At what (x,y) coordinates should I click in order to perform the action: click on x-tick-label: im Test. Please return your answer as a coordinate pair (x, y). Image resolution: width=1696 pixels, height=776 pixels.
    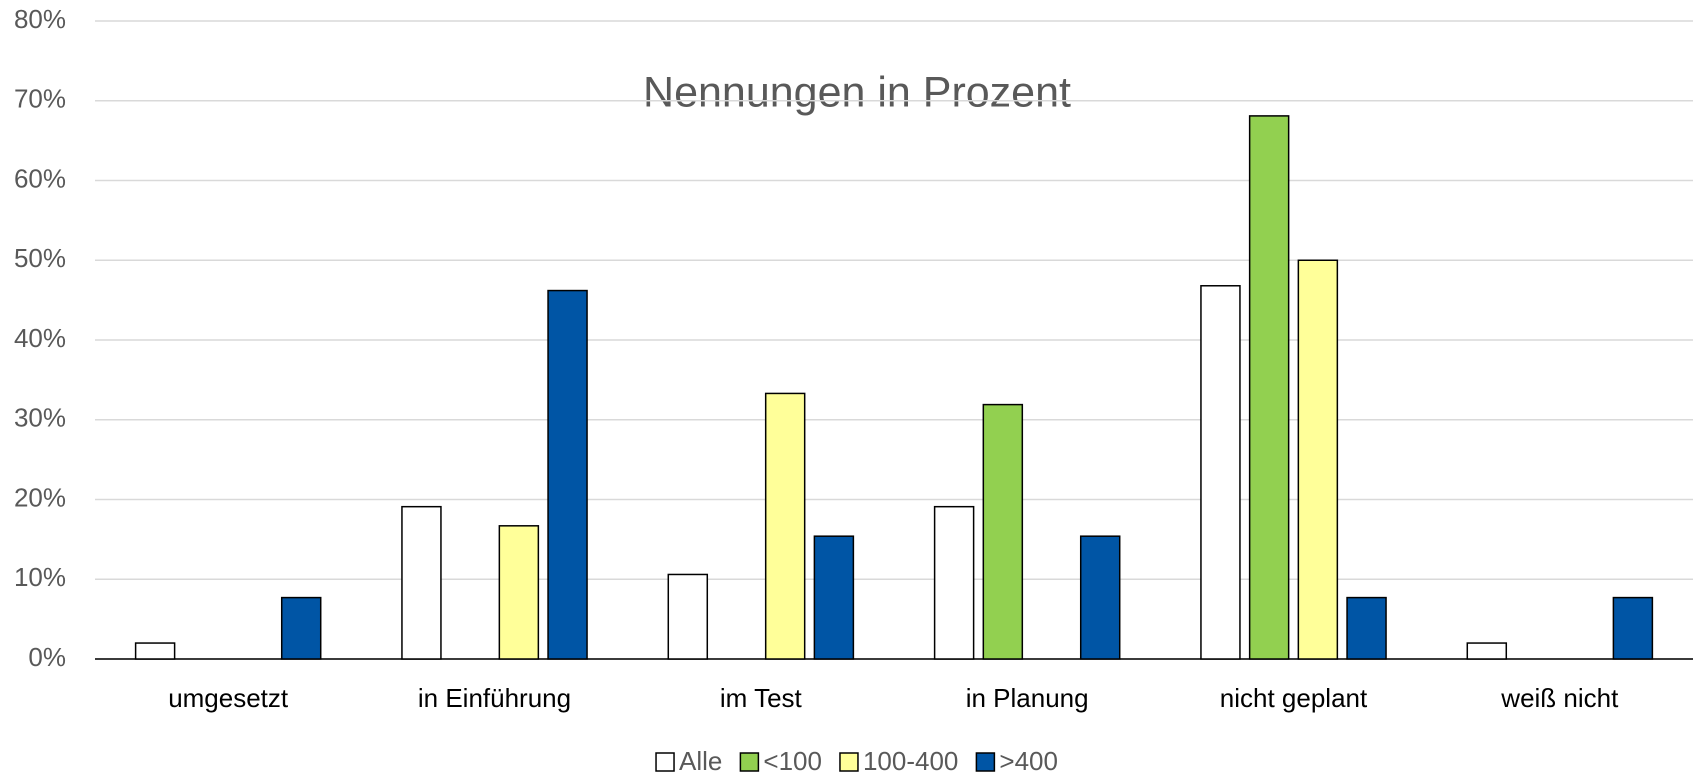
    Looking at the image, I should click on (761, 698).